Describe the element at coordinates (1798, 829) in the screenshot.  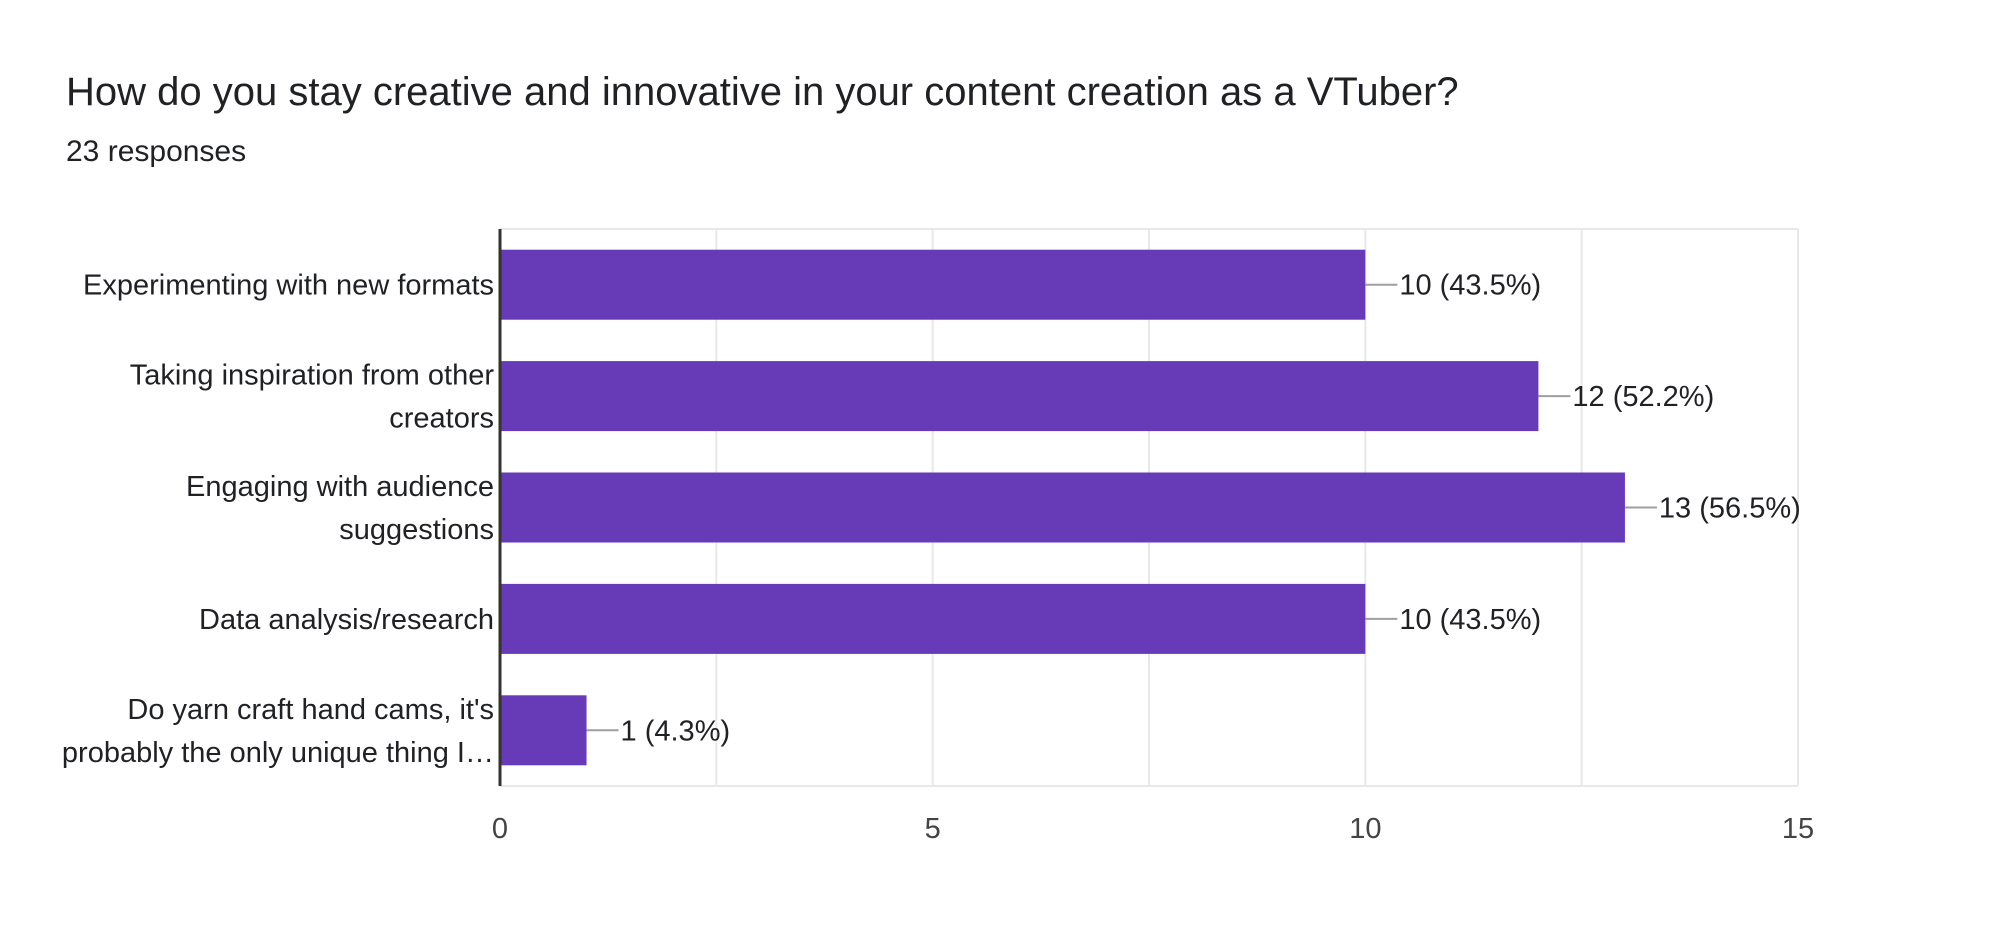
I see `x-tick-label: 15` at that location.